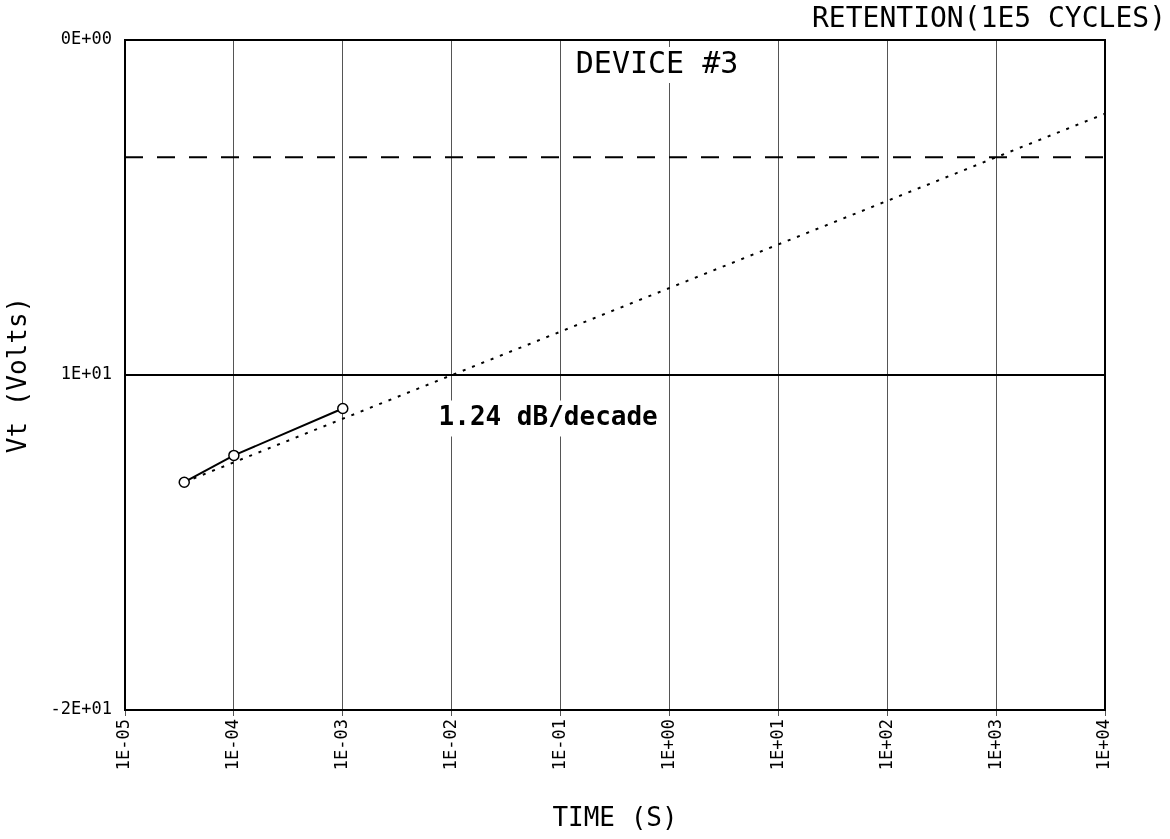 The width and height of the screenshot is (1170, 839). I want to click on x-tick-label: 1E+01, so click(776, 745).